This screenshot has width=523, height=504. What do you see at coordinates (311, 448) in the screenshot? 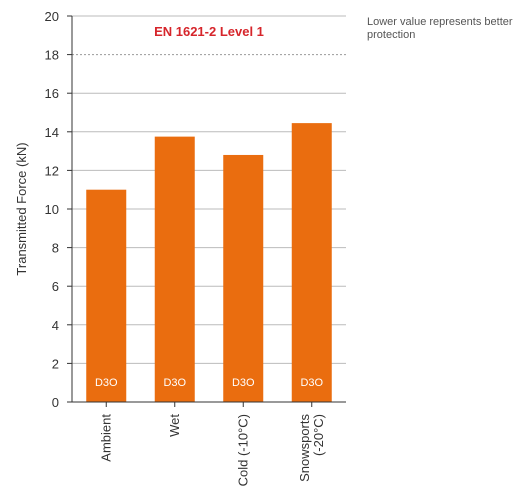
I see `x-tick-label: Snowsports(-20°C)` at bounding box center [311, 448].